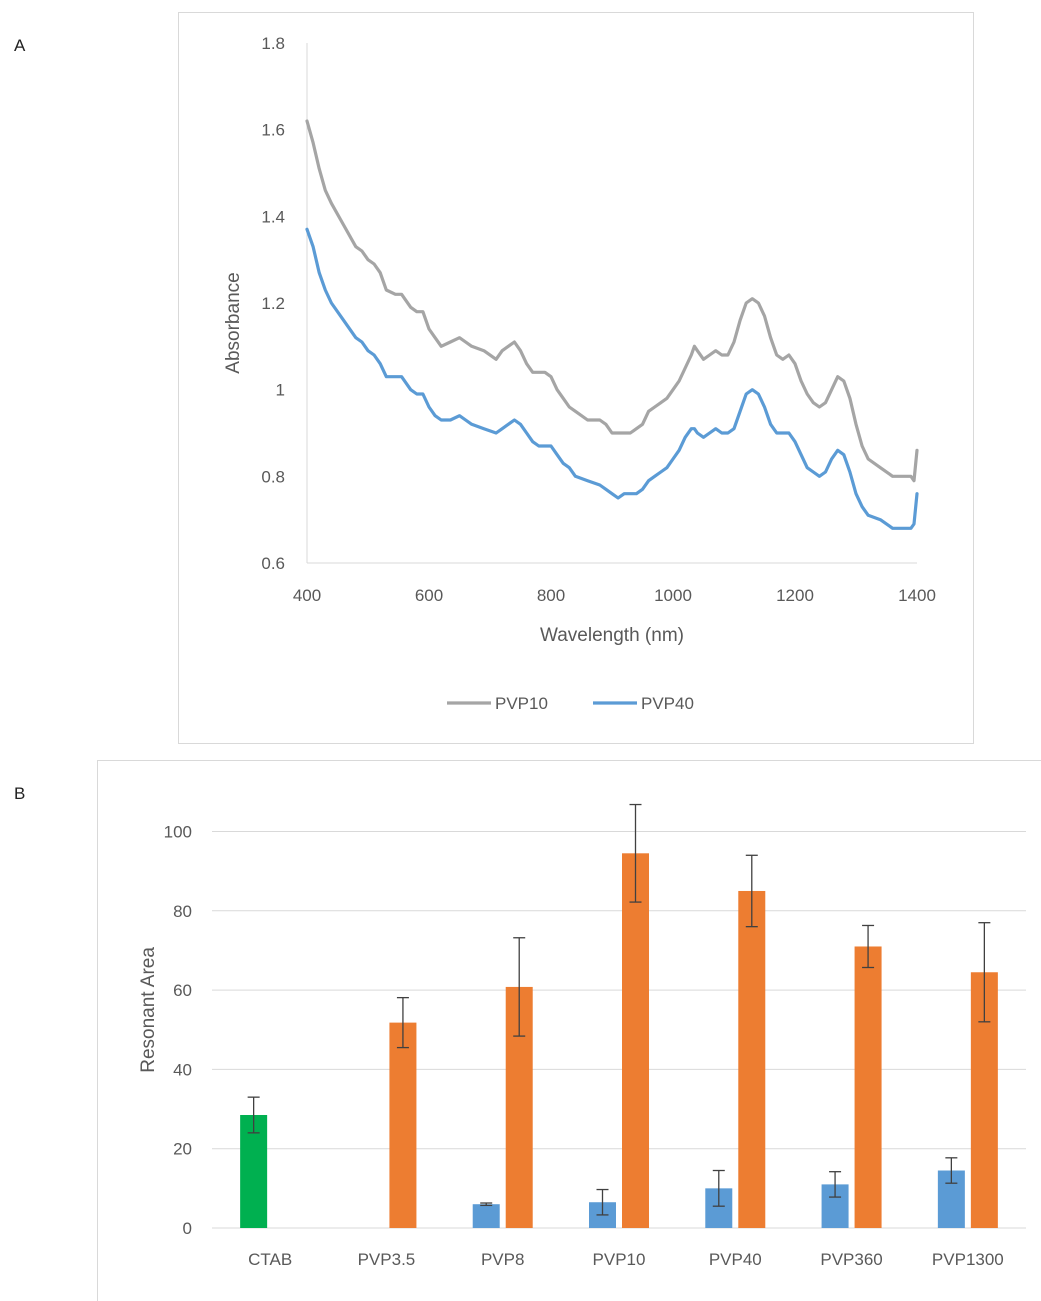 This screenshot has height=1301, width=1041. I want to click on x-tick-label: 1400, so click(917, 595).